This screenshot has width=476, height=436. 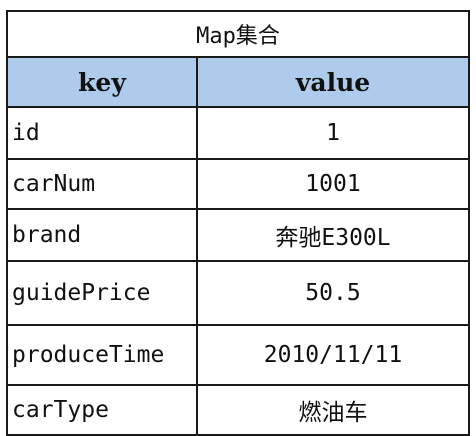 What do you see at coordinates (102, 355) in the screenshot?
I see `row-key: produceTime` at bounding box center [102, 355].